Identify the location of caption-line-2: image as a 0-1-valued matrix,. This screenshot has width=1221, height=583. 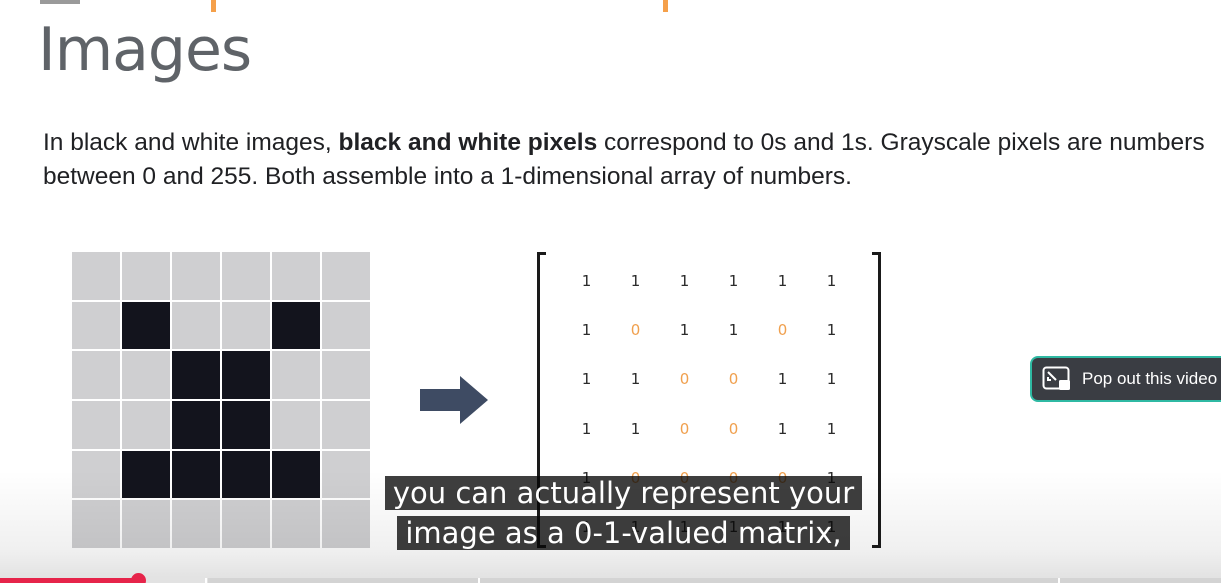
(623, 533).